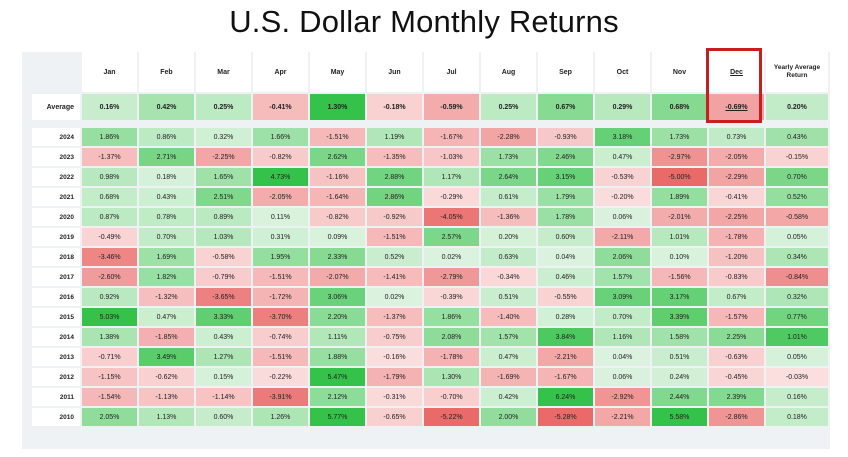 The image size is (848, 457). Describe the element at coordinates (797, 237) in the screenshot. I see `return-cell: 0.05%` at that location.